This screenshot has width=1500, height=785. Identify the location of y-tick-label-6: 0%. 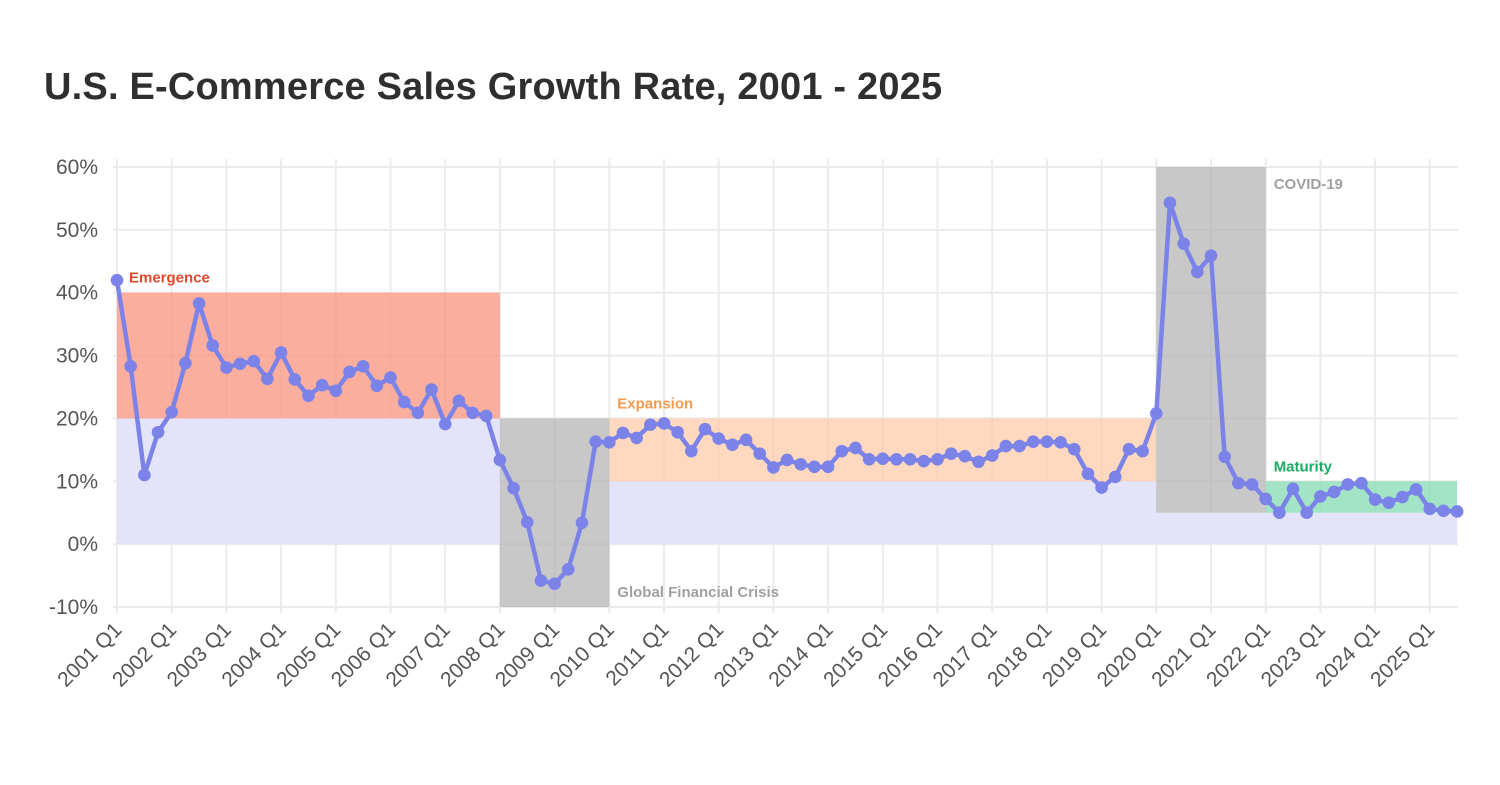
(83, 544).